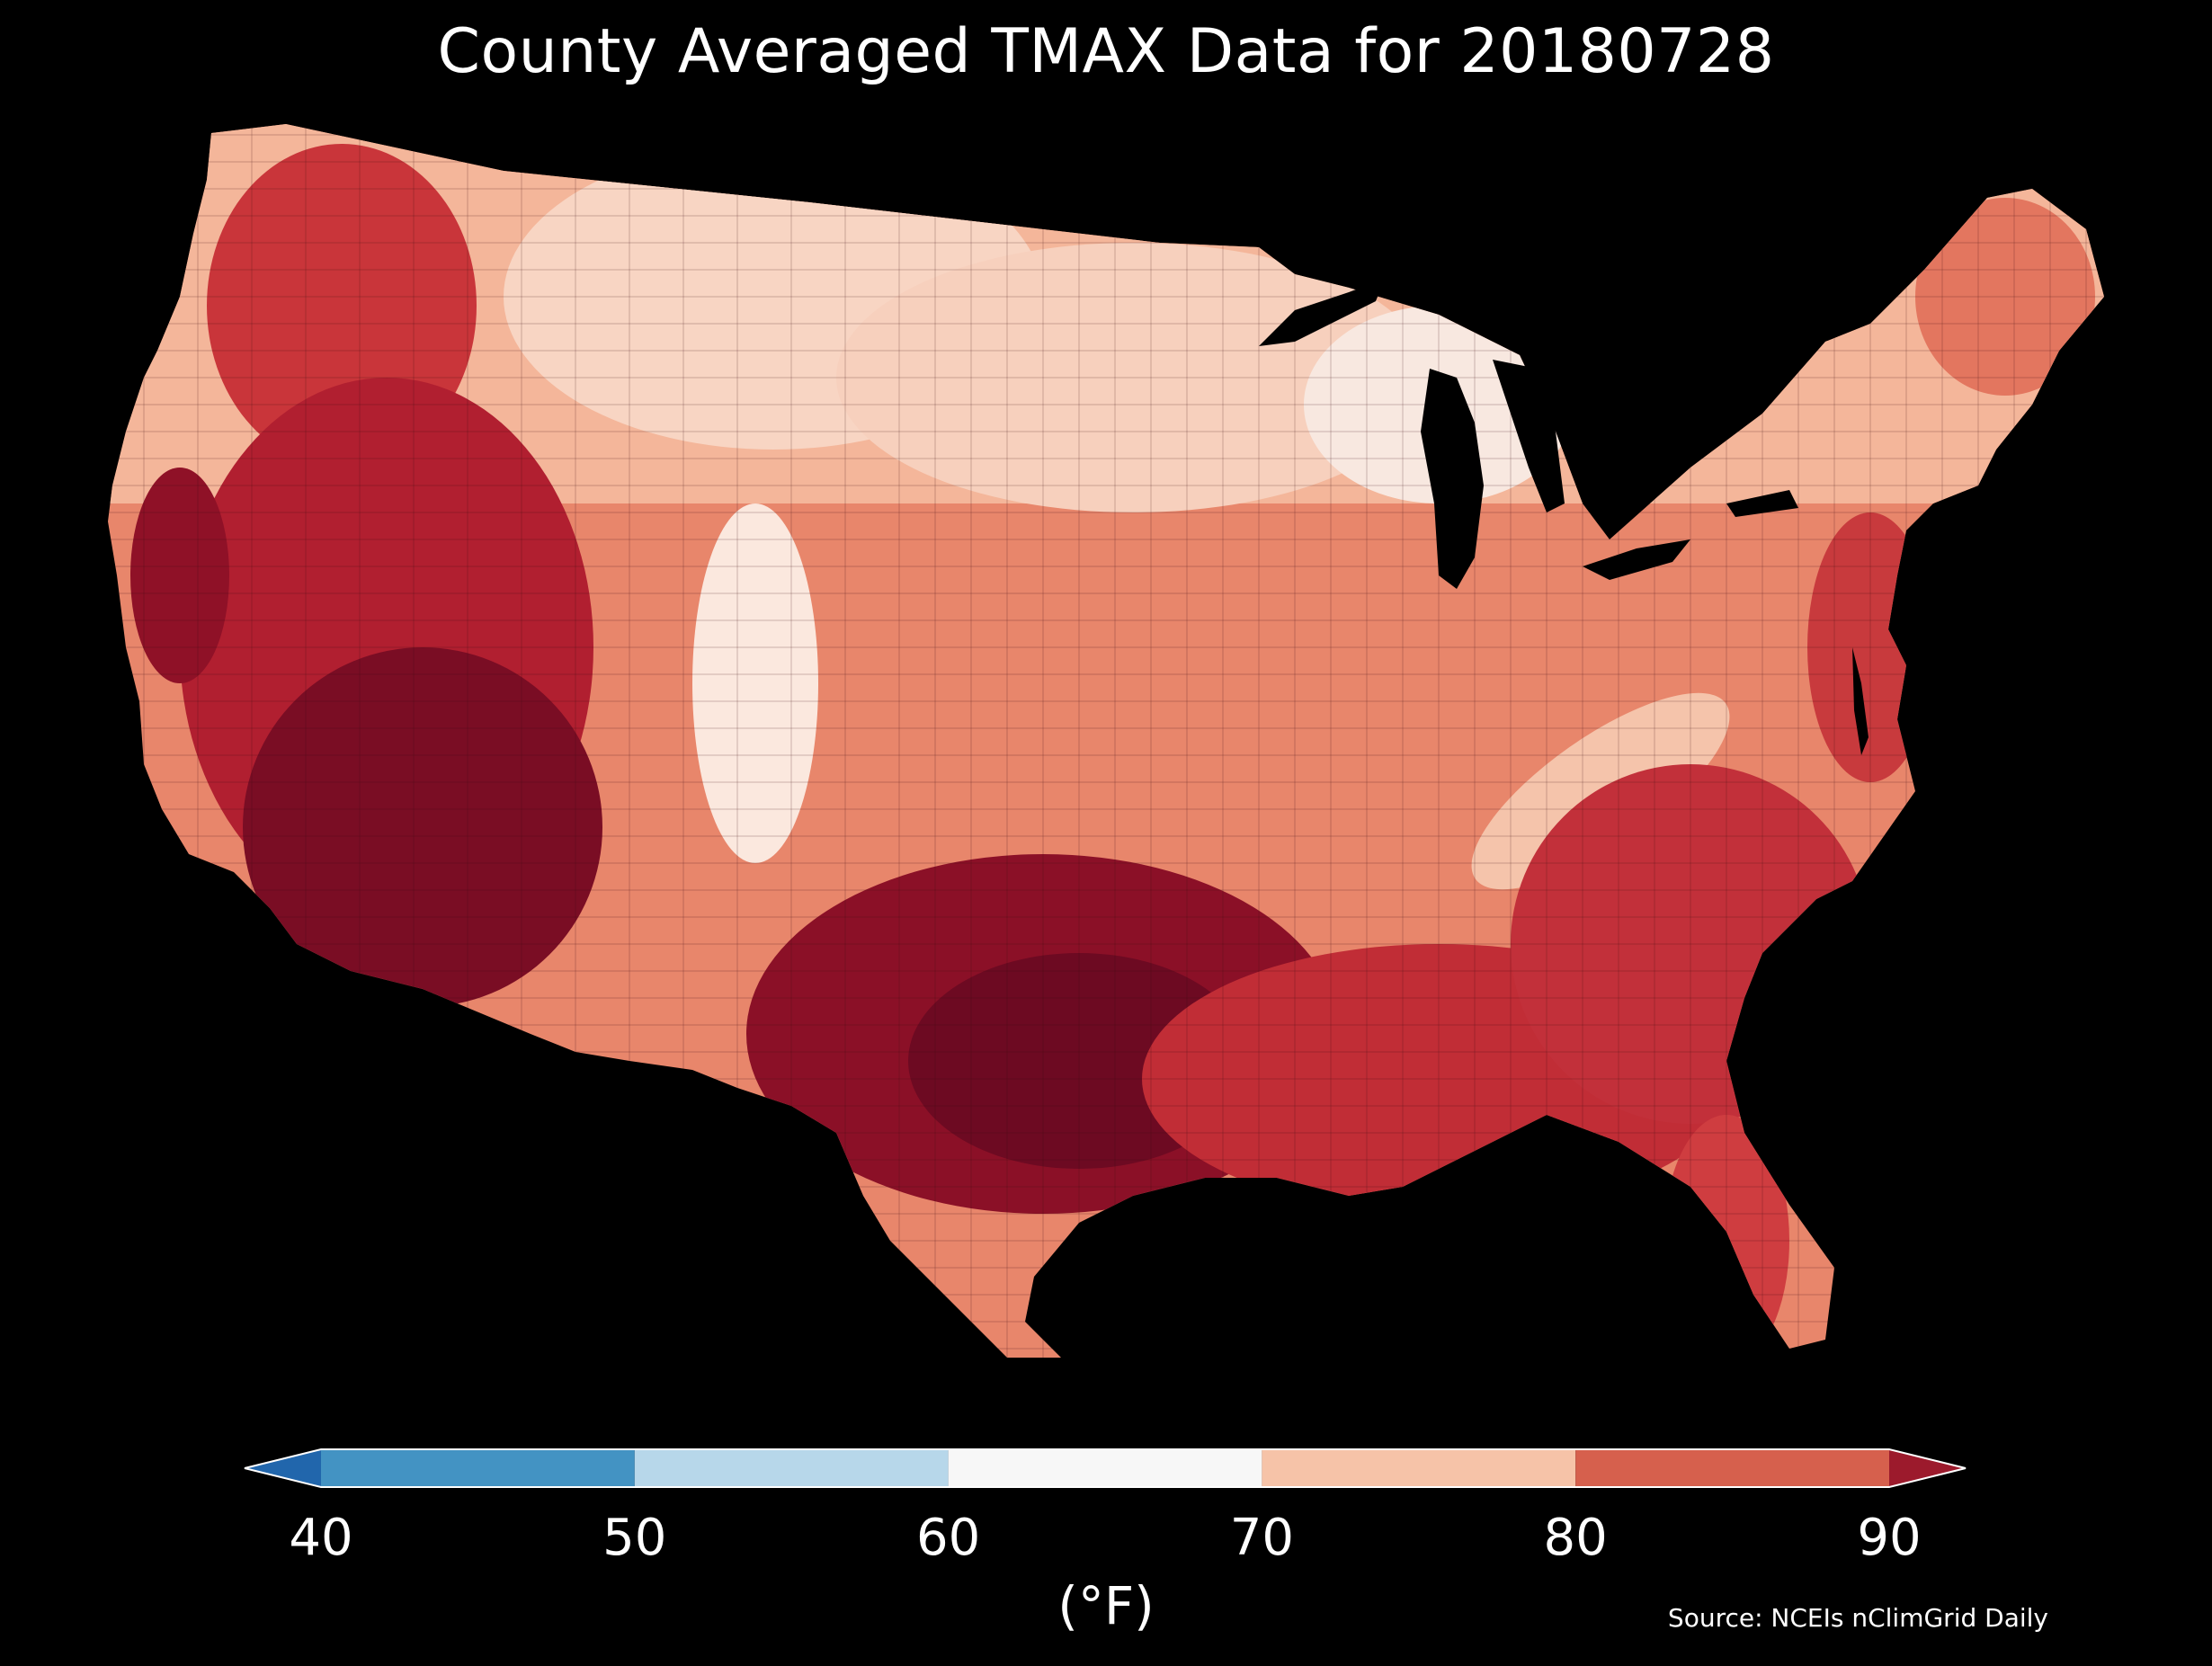 The width and height of the screenshot is (2212, 1666). What do you see at coordinates (948, 1538) in the screenshot?
I see `colorbar-tick-label: 60` at bounding box center [948, 1538].